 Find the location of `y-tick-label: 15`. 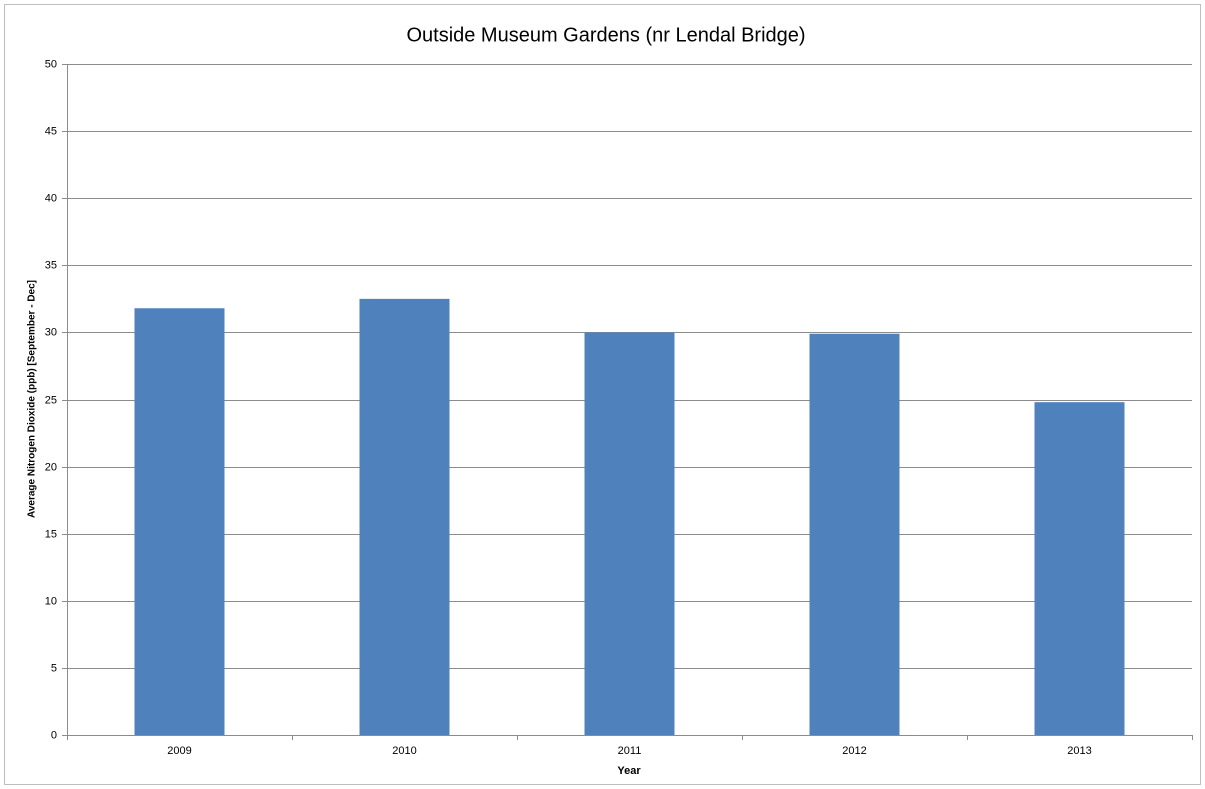

y-tick-label: 15 is located at coordinates (51, 534).